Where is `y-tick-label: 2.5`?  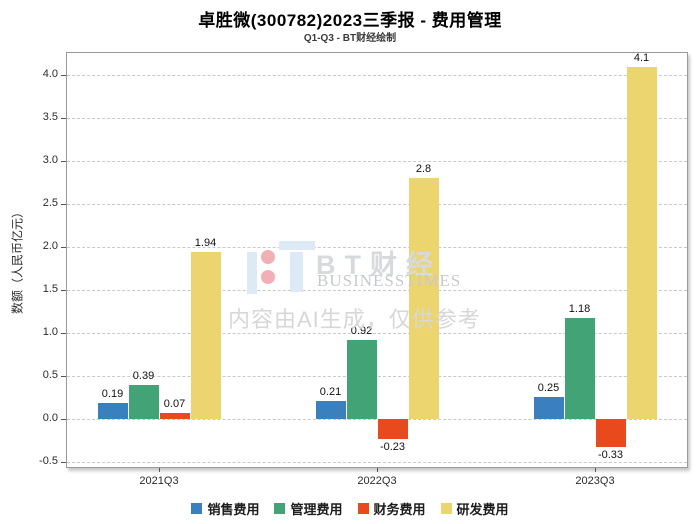 y-tick-label: 2.5 is located at coordinates (50, 203).